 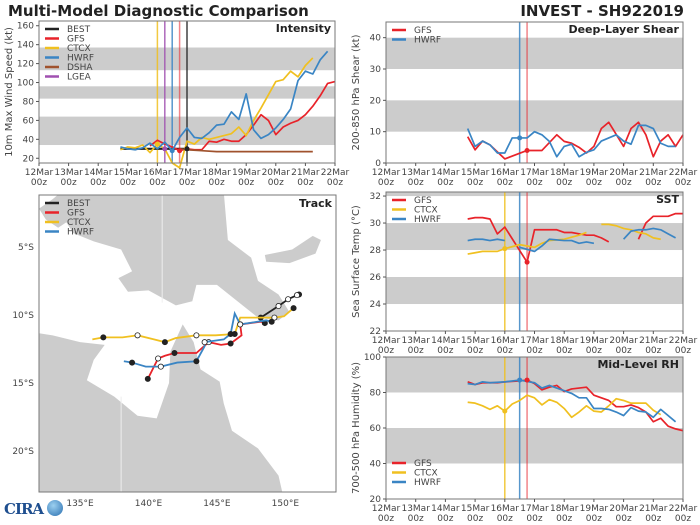 I want to click on track-point-best, so click(x=296, y=295).